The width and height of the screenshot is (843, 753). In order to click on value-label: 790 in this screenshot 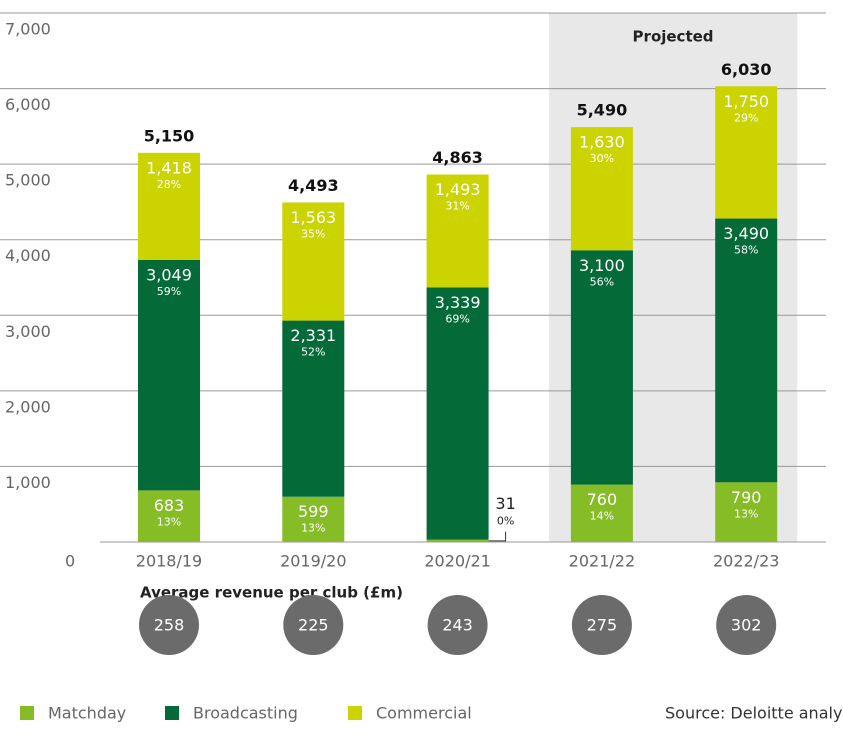, I will do `click(746, 497)`.